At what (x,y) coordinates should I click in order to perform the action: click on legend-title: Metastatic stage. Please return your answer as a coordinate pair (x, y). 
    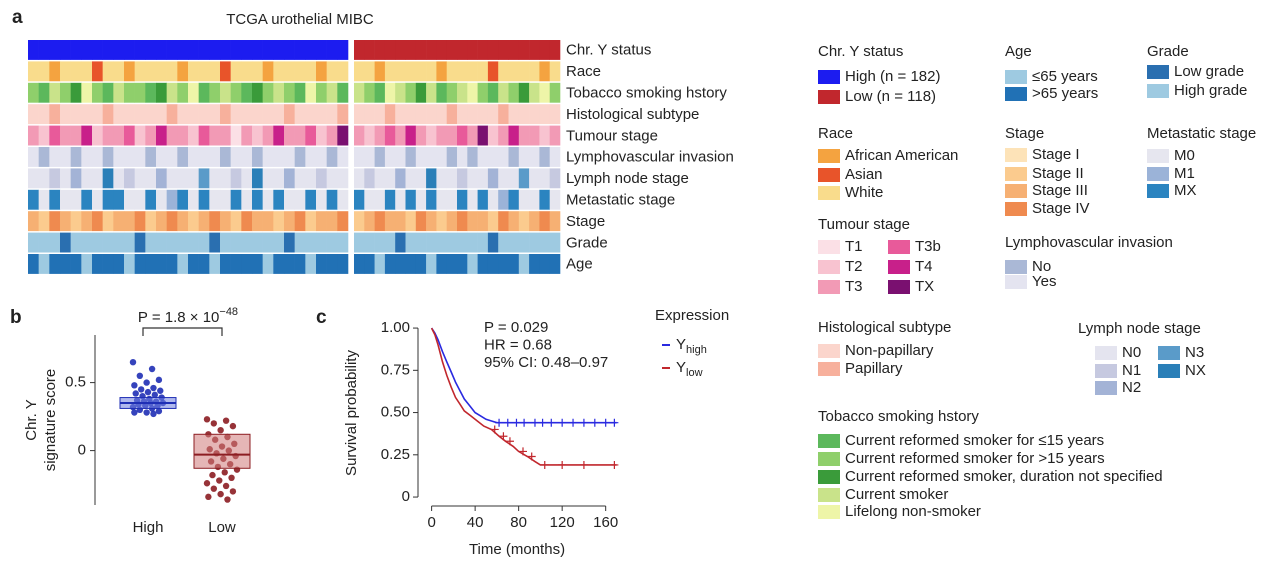
    Looking at the image, I should click on (1201, 133).